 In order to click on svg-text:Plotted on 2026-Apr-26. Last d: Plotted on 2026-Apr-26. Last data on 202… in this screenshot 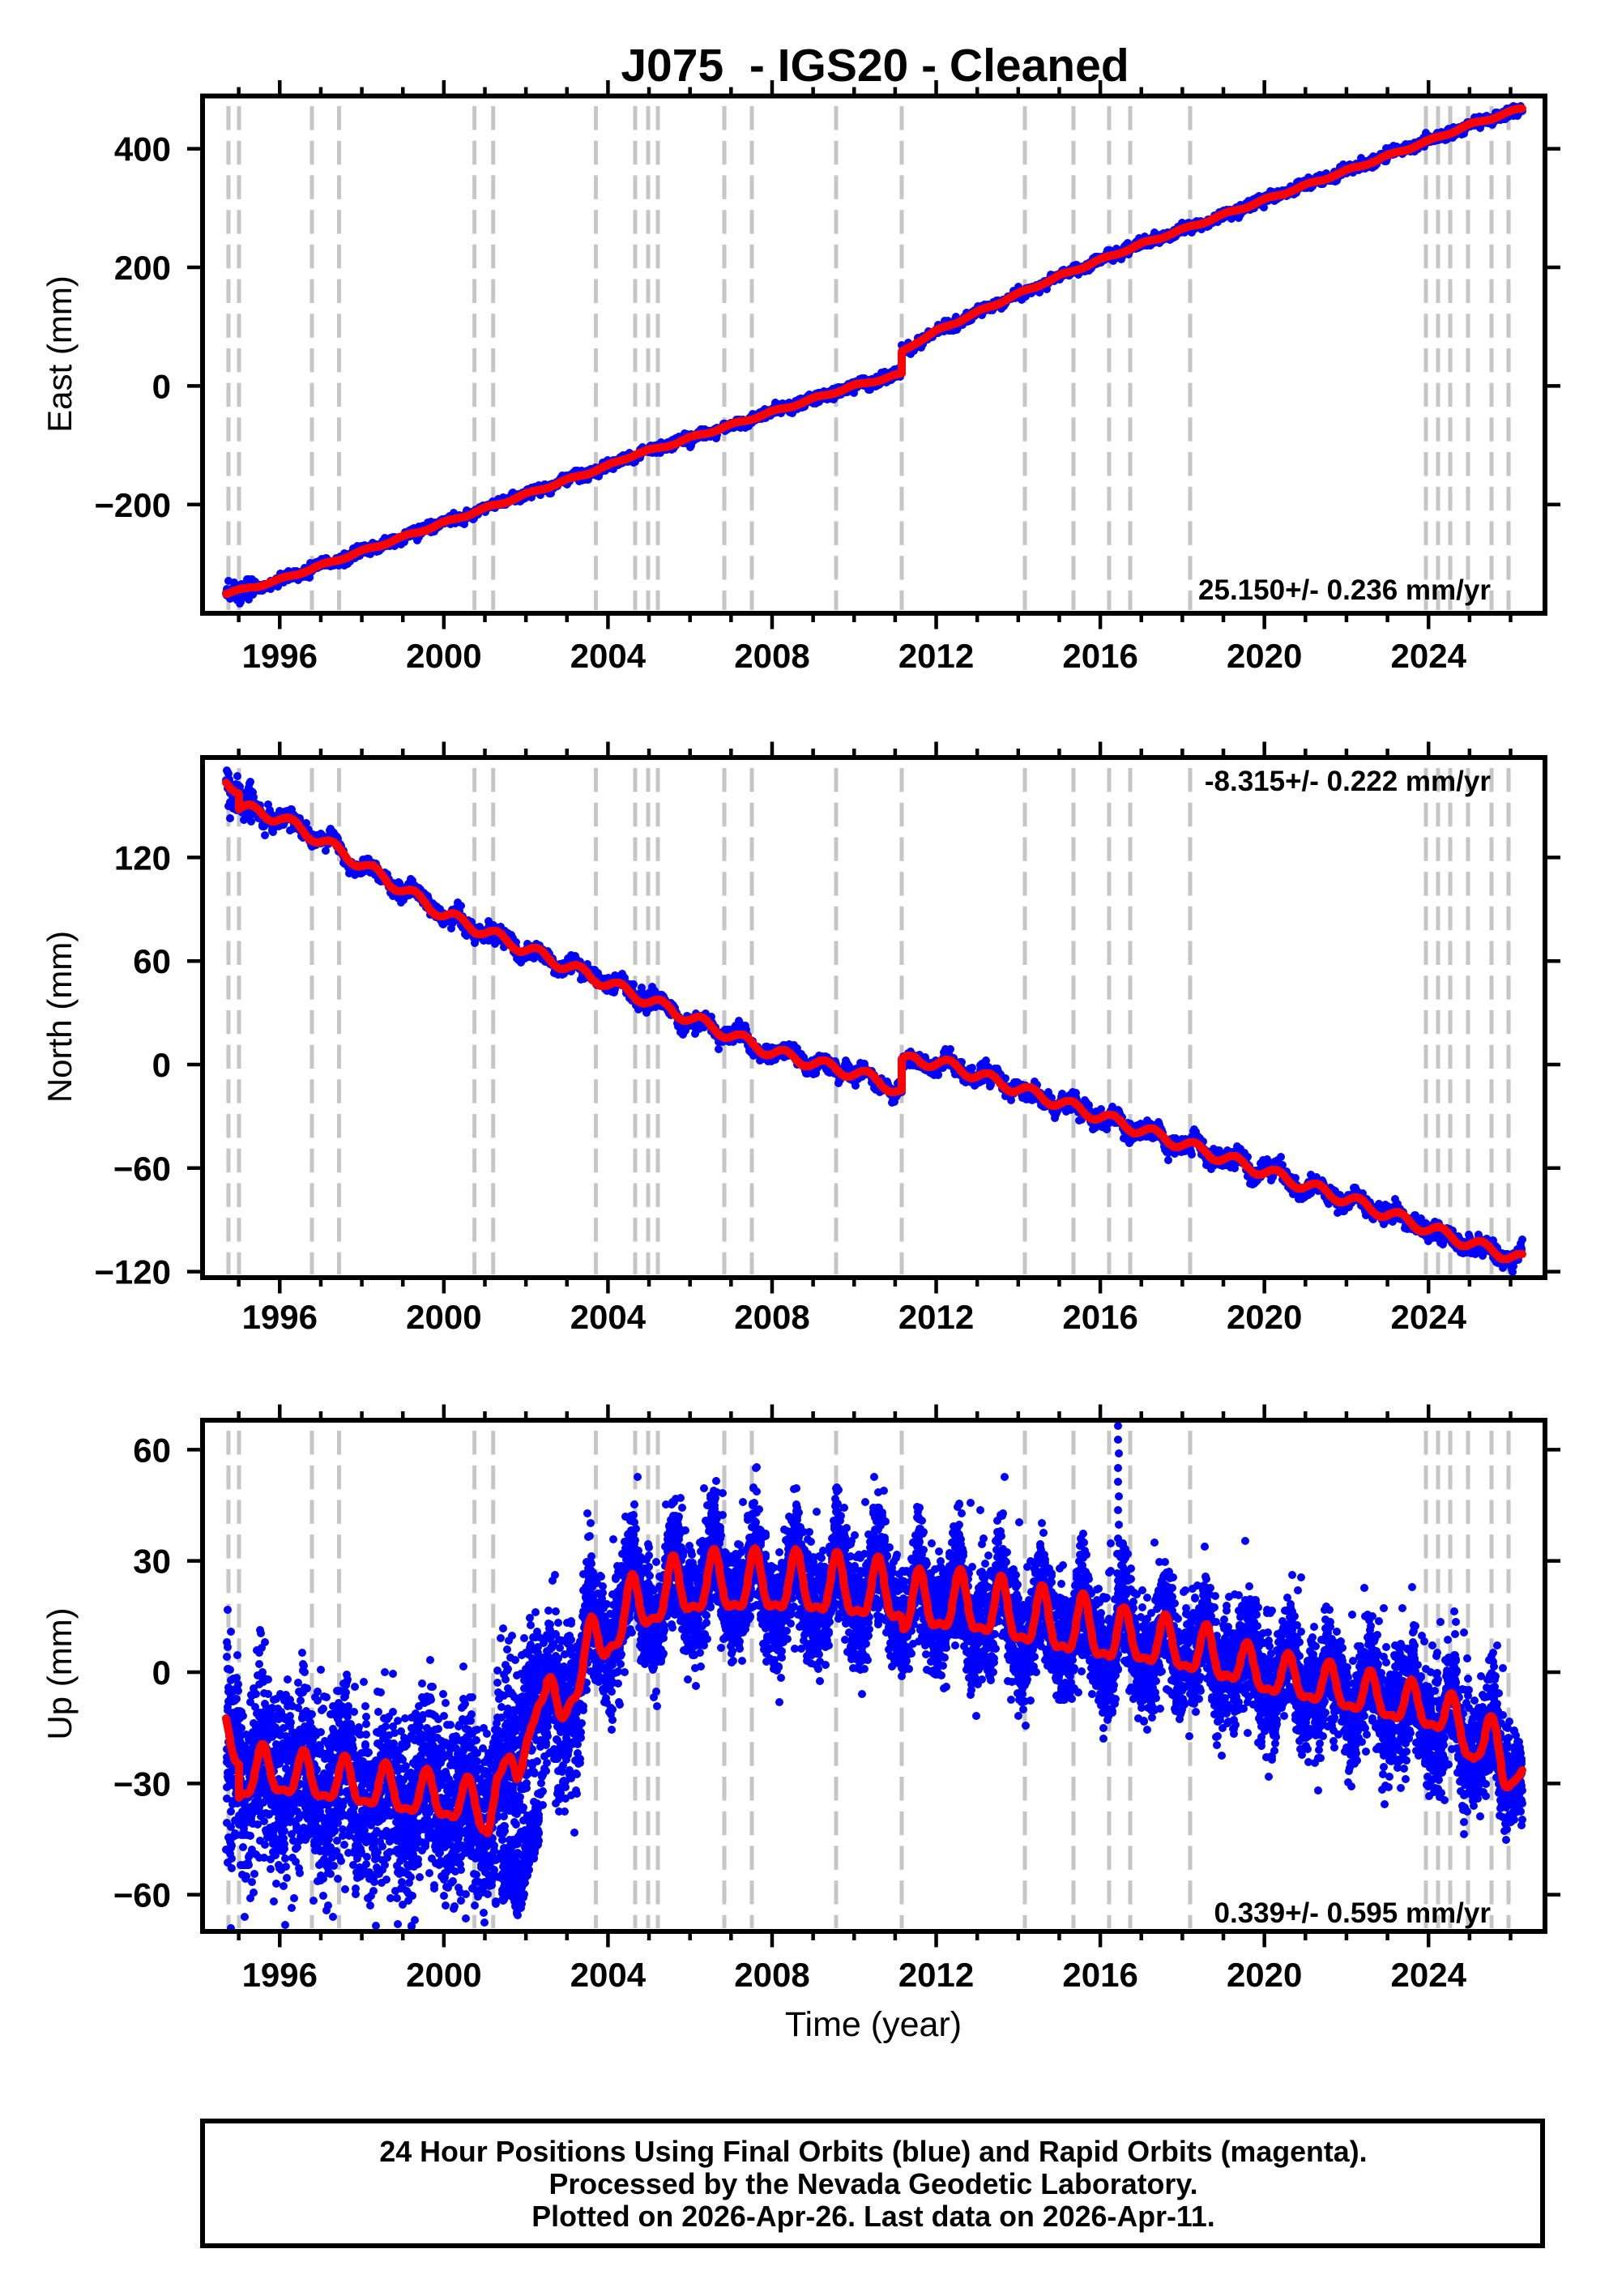, I will do `click(872, 2216)`.